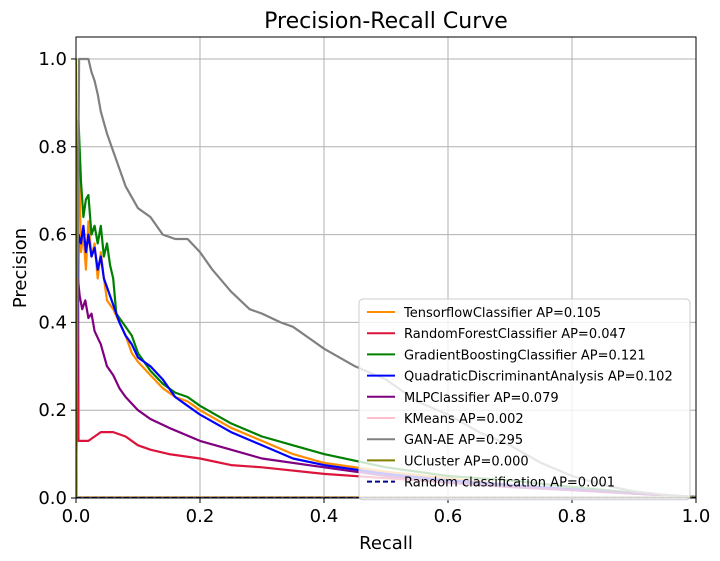 The image size is (720, 561). I want to click on x-tick-label: 0.2, so click(200, 516).